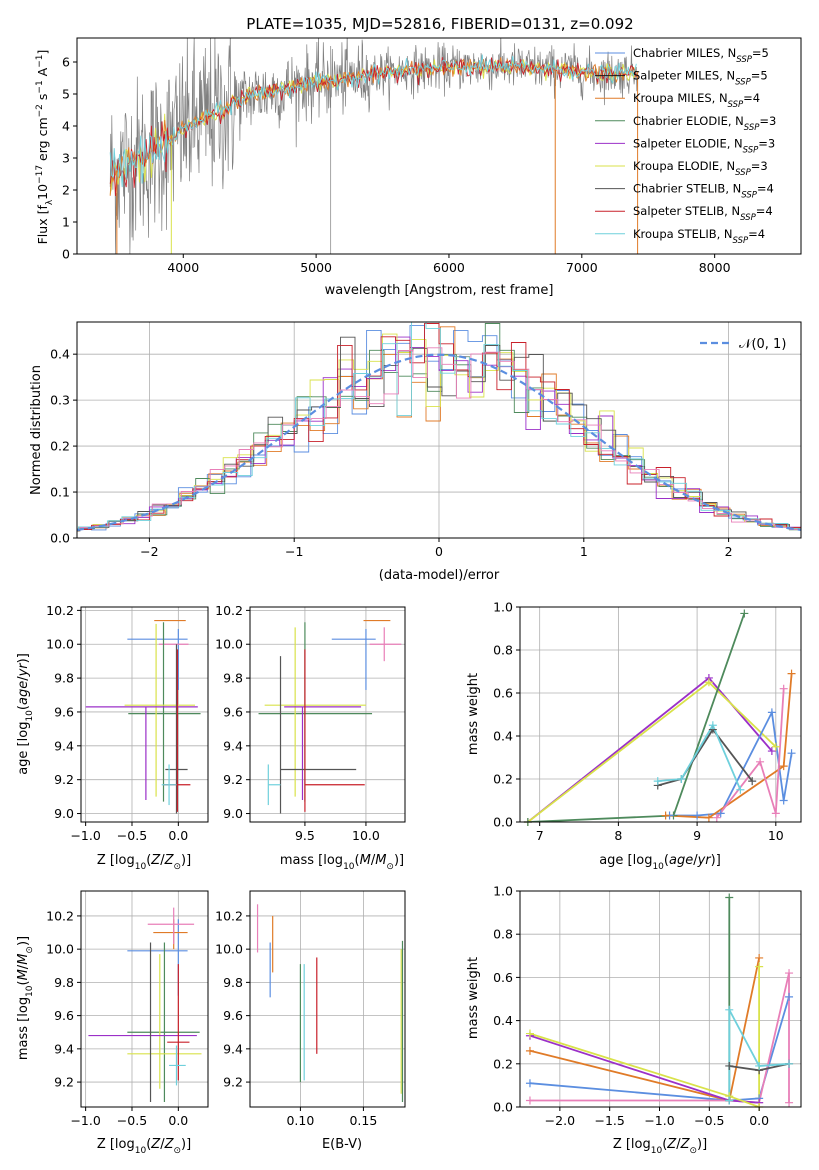  What do you see at coordinates (66, 158) in the screenshot?
I see `y-tick-label: 3` at bounding box center [66, 158].